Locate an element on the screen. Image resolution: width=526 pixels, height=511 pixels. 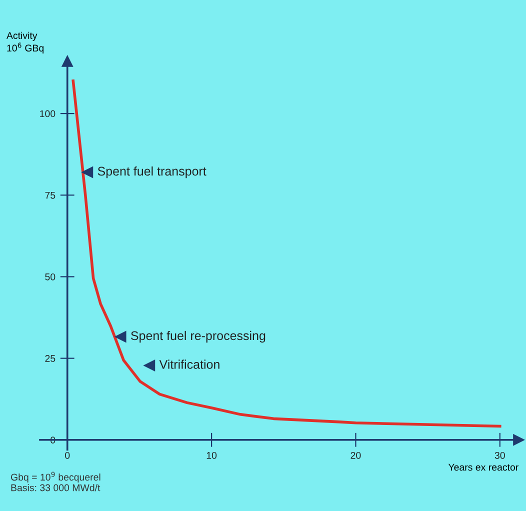
y-tick-label: 25 is located at coordinates (50, 358).